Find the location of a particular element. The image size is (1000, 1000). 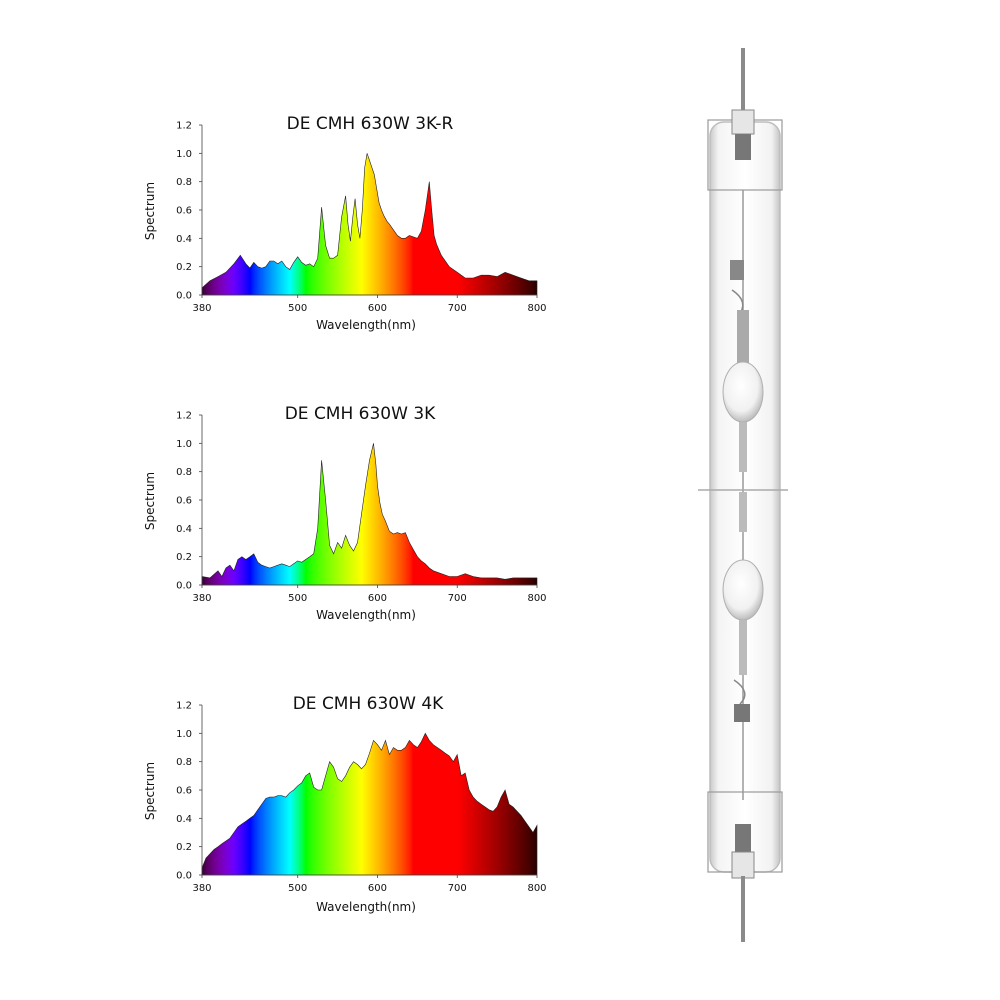

arc-tube-upper-icon is located at coordinates (743, 392).